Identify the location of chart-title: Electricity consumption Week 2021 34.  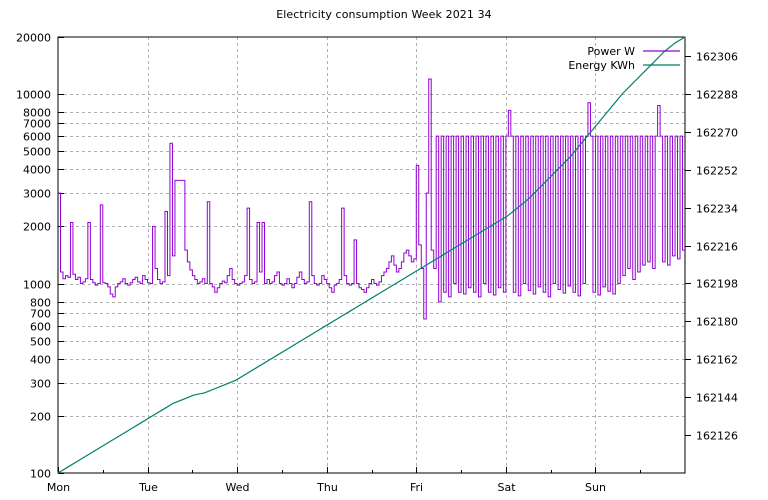
(384, 14).